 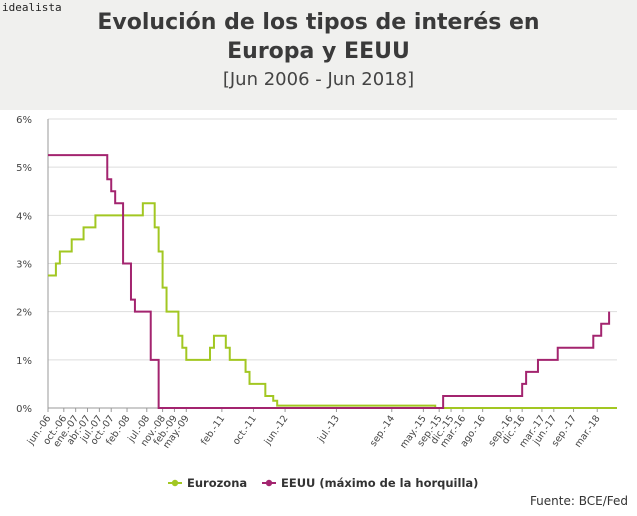 I want to click on y-tick-label: 1%, so click(x=24, y=361).